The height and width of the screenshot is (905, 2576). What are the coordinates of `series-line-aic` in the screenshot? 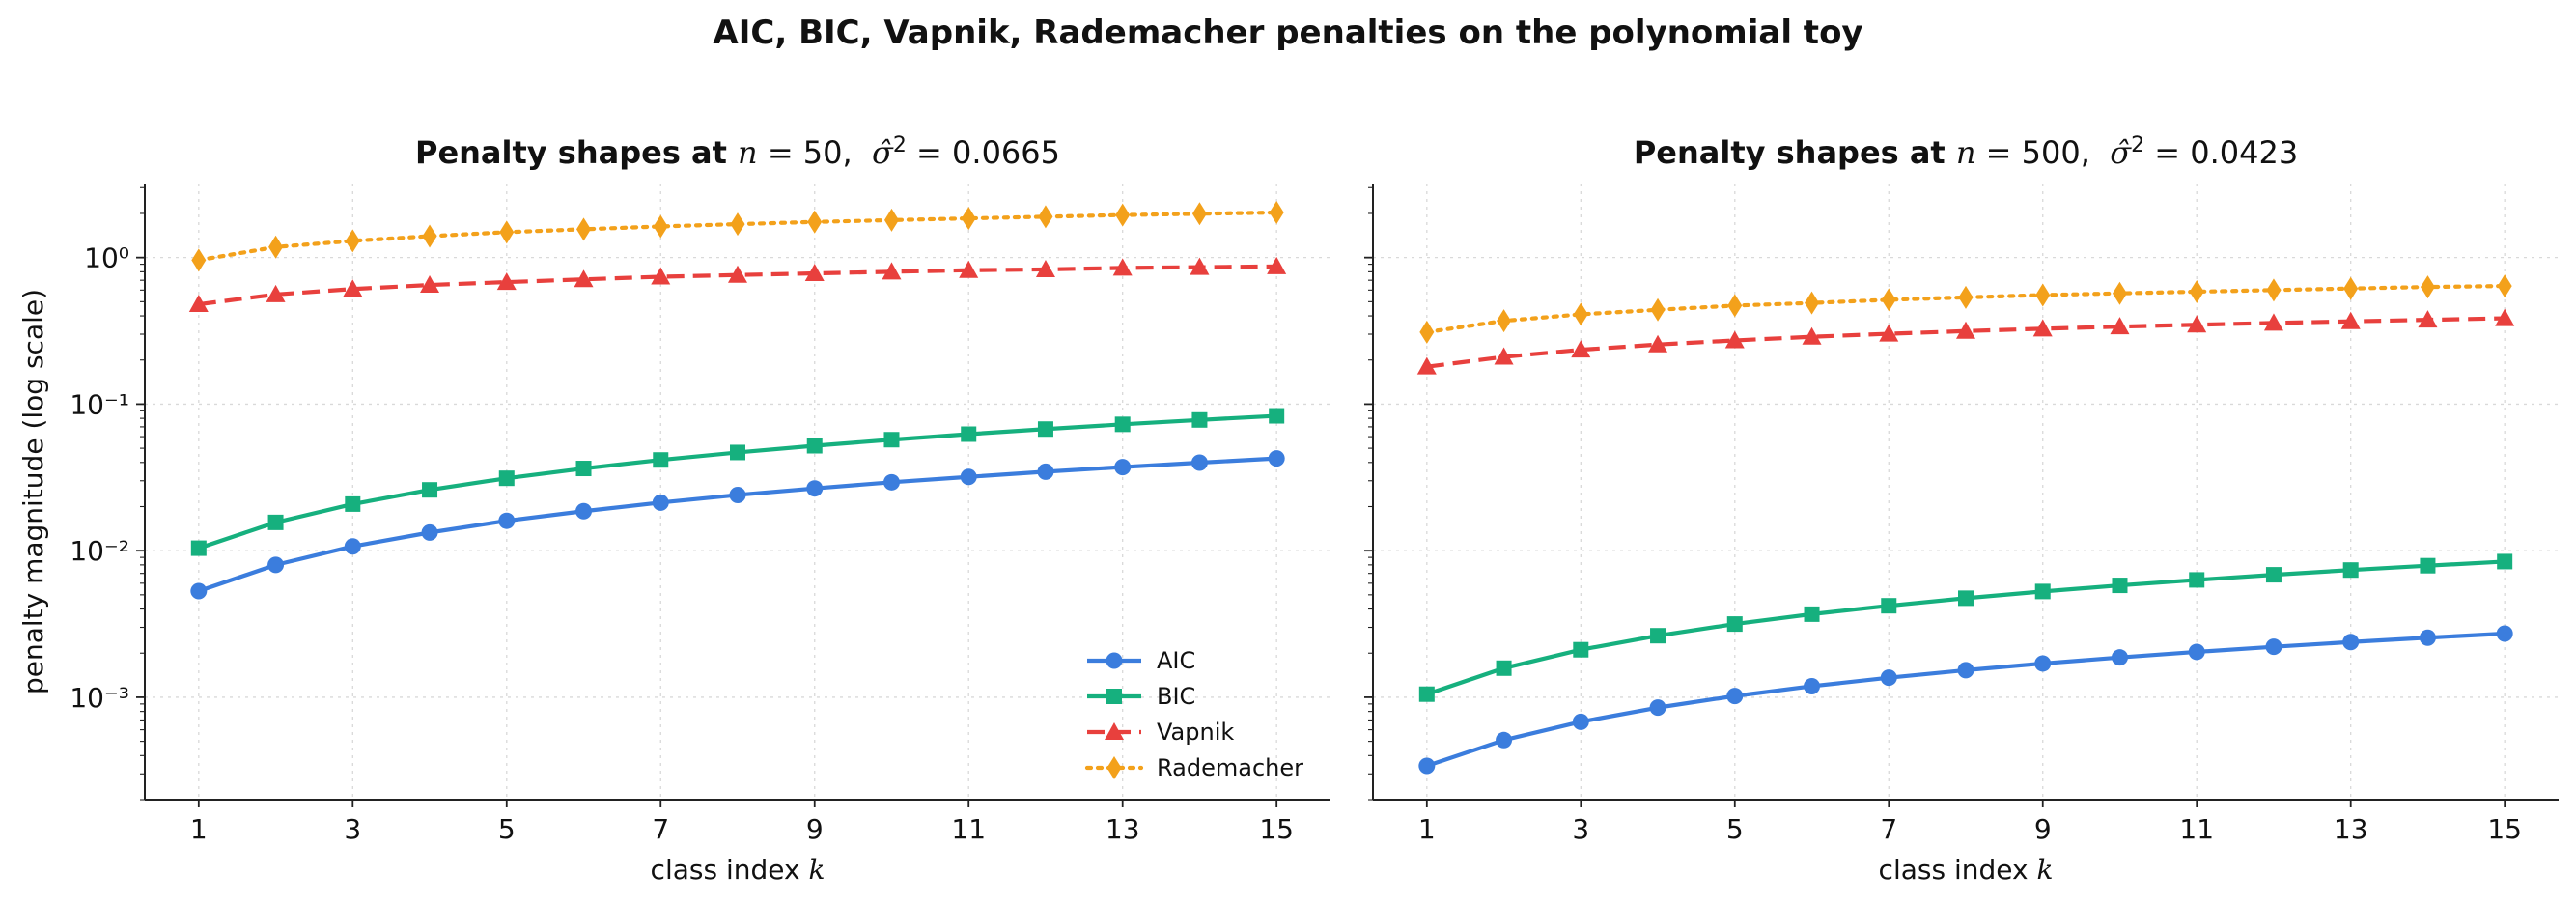 It's located at (738, 525).